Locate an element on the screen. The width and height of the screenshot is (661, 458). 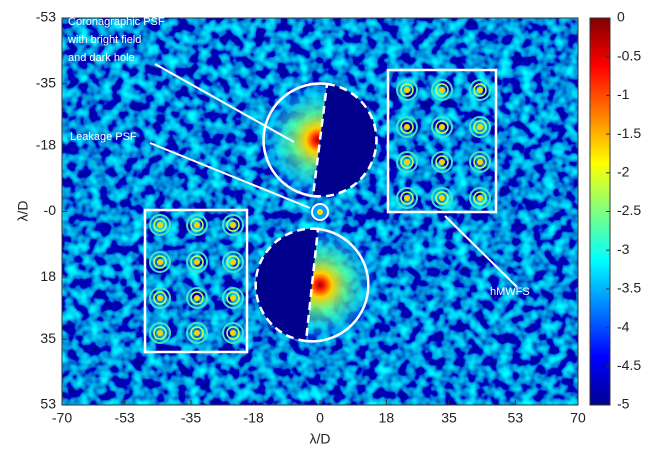
x-tick-label: -18 is located at coordinates (254, 418).